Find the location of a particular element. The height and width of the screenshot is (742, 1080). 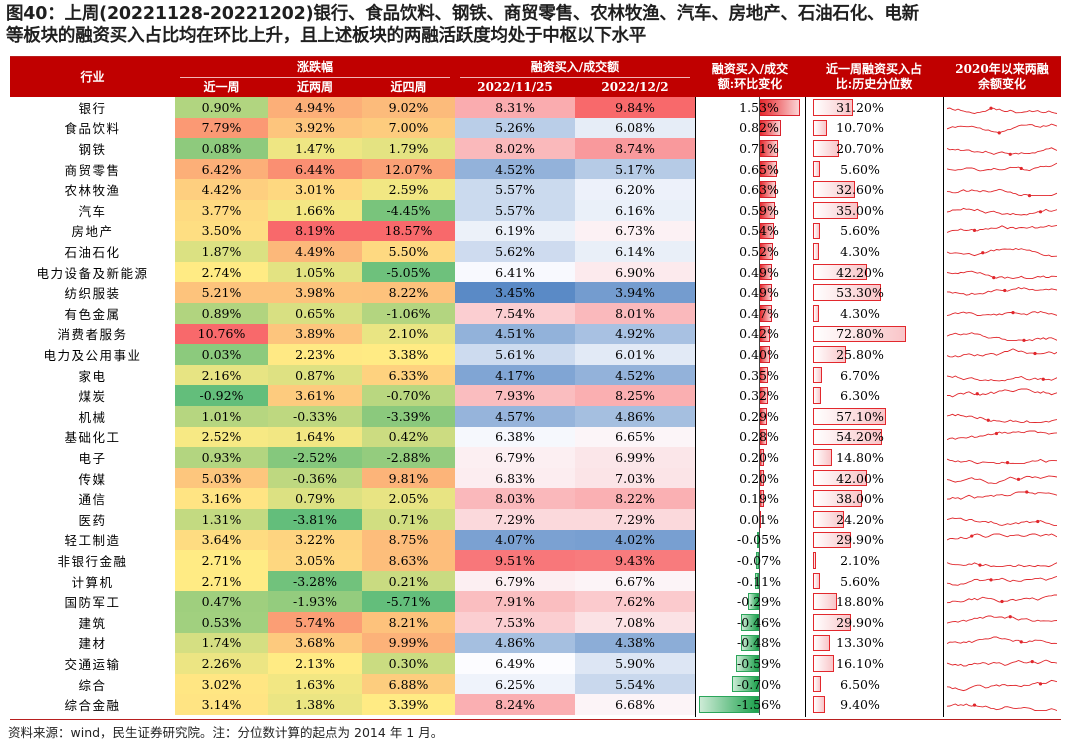

change-w1: 0.47% is located at coordinates (221, 601).